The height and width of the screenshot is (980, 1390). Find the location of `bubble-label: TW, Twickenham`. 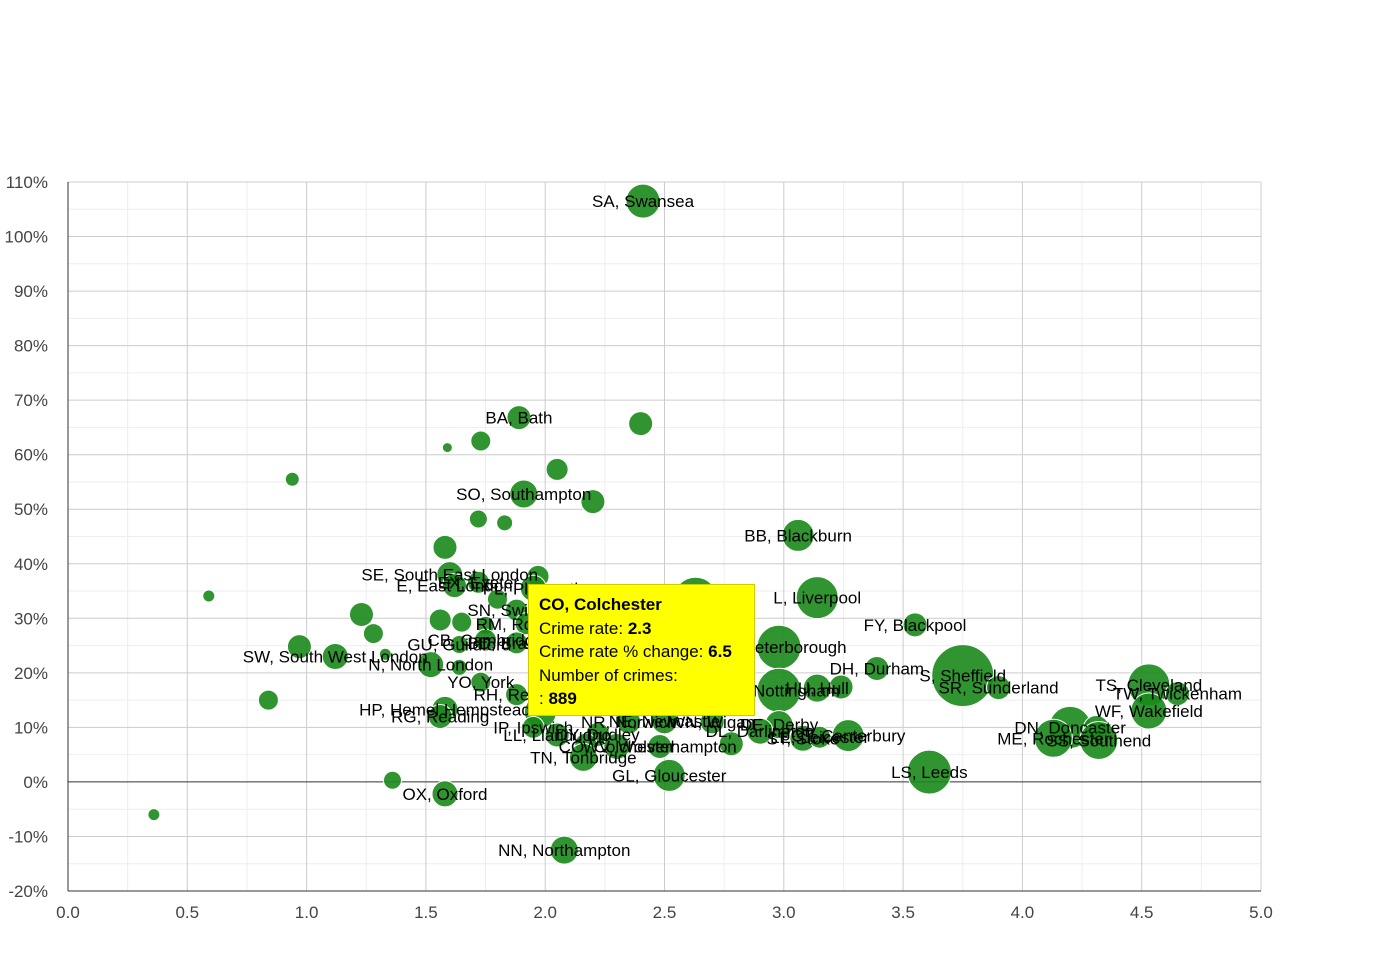

bubble-label: TW, Twickenham is located at coordinates (1177, 694).